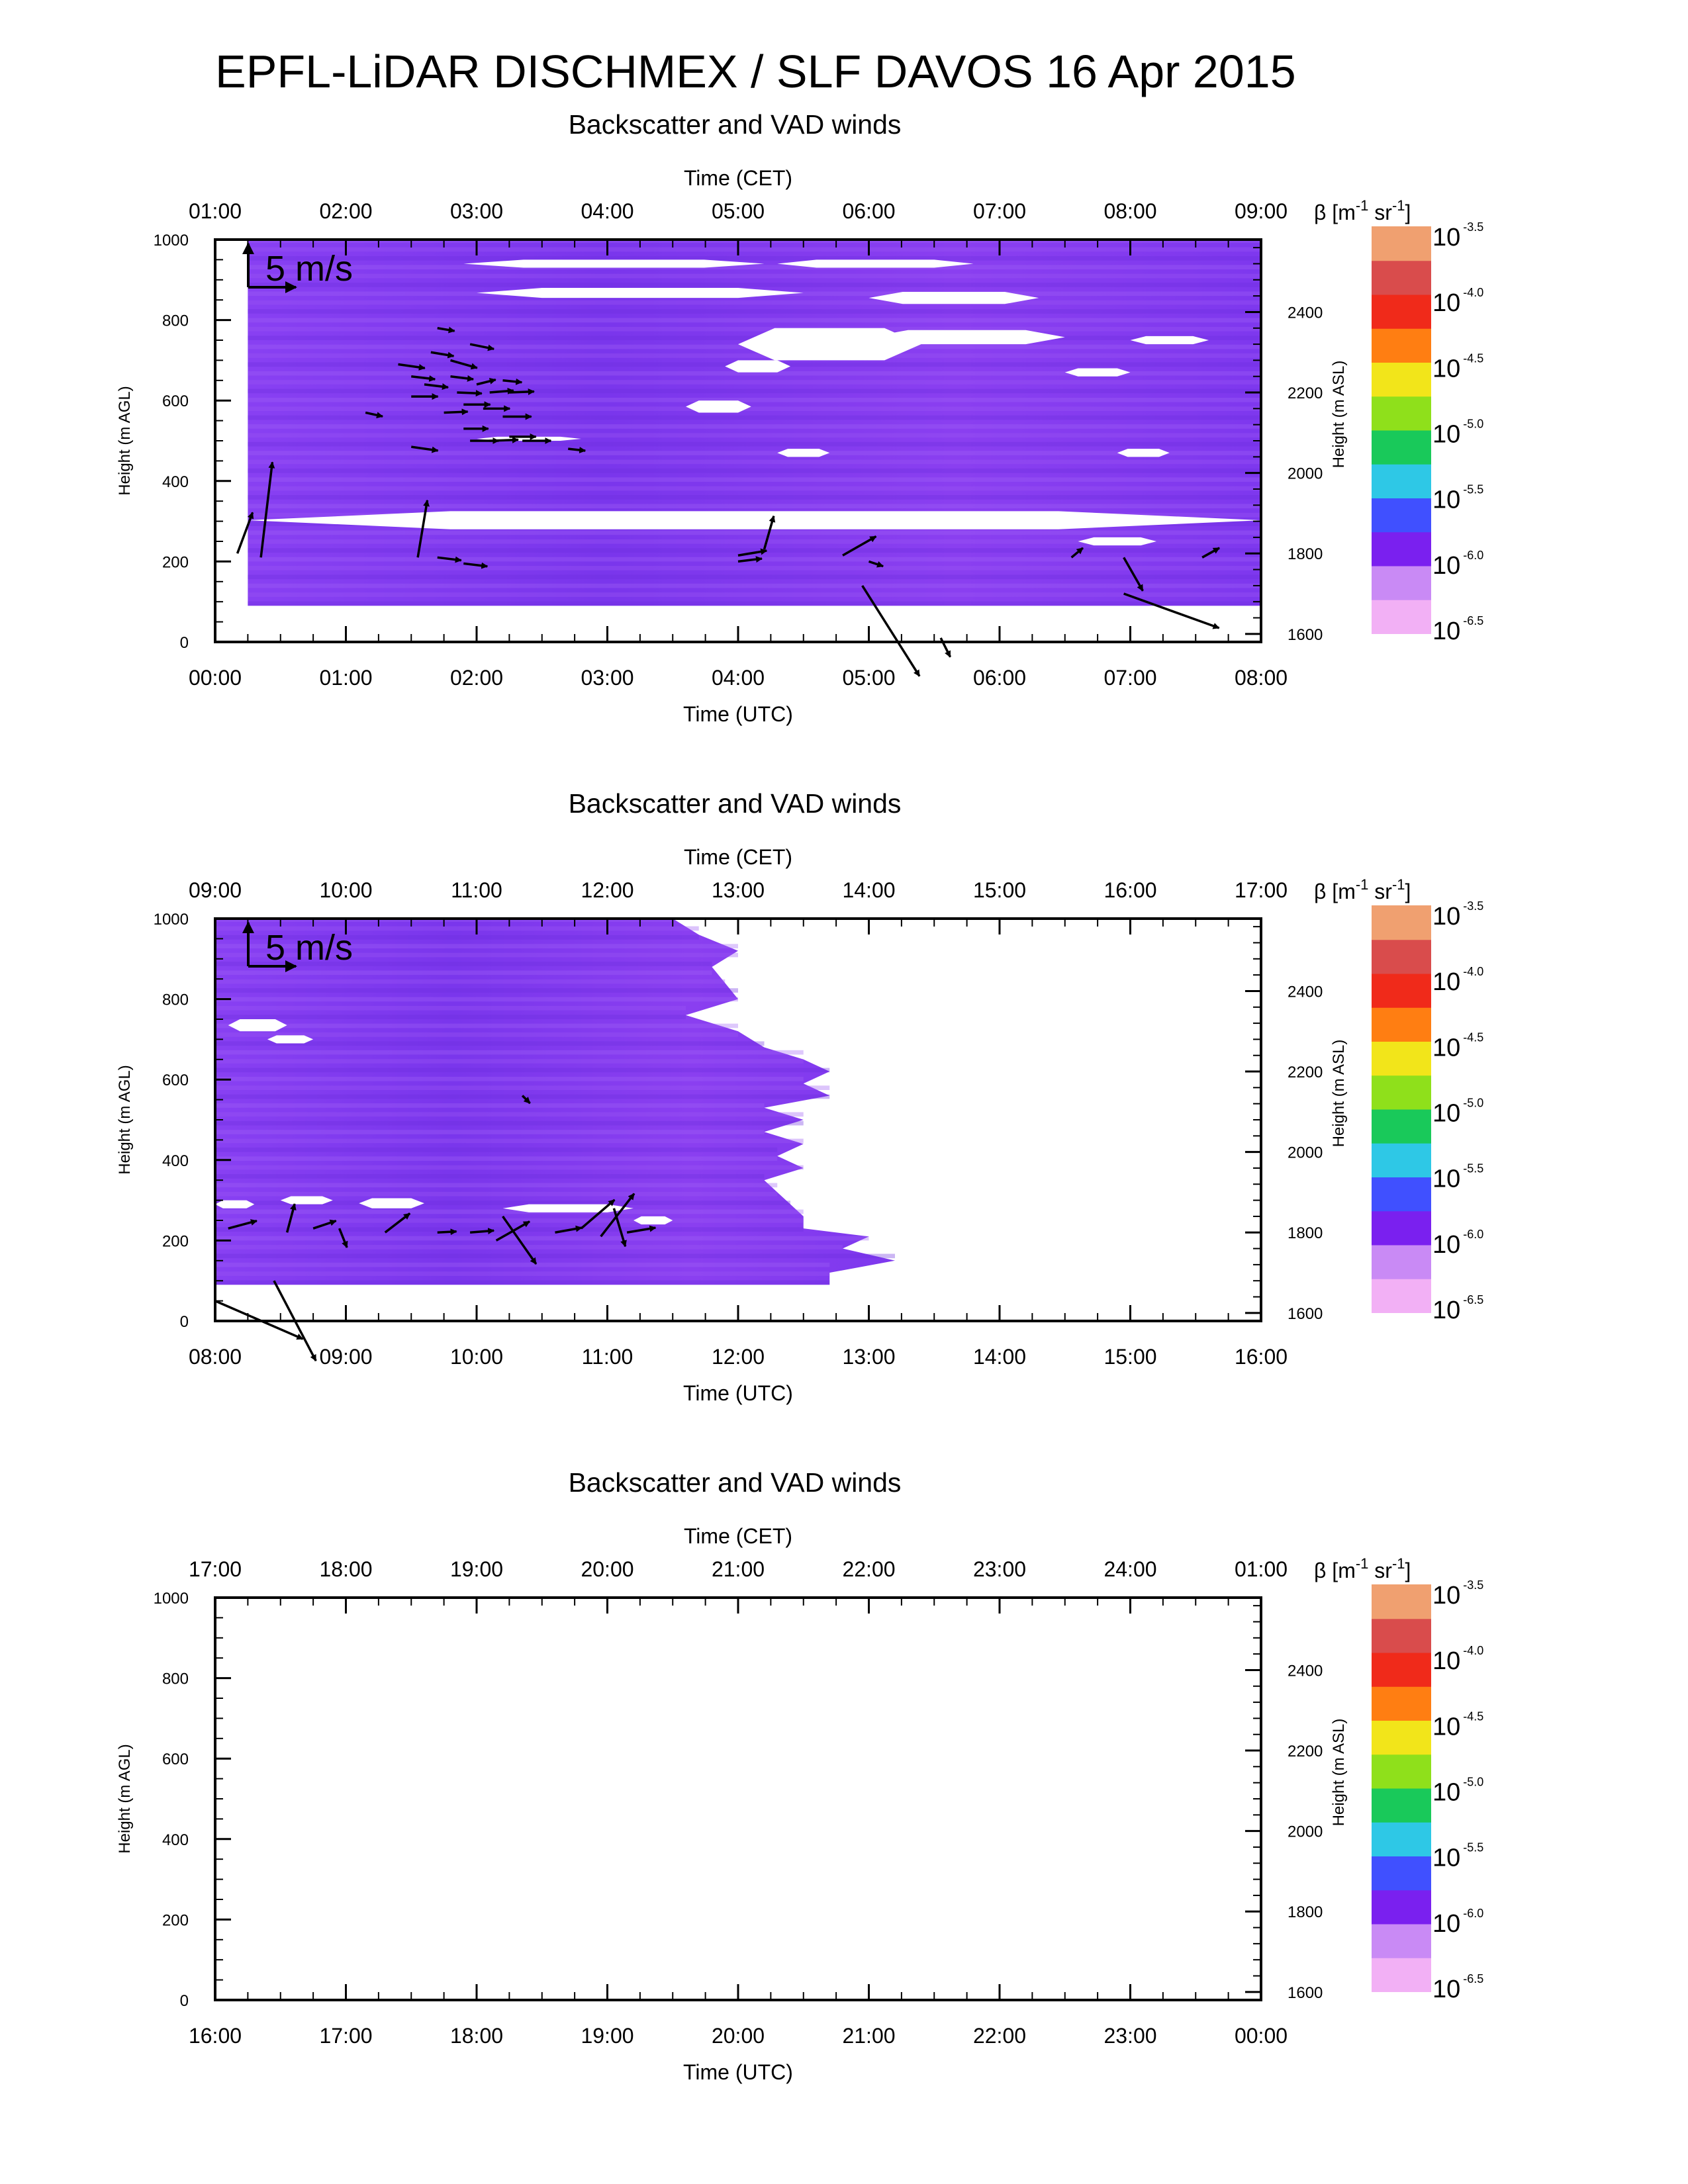 The height and width of the screenshot is (2184, 1688). I want to click on top-tick-label: 06:00, so click(869, 211).